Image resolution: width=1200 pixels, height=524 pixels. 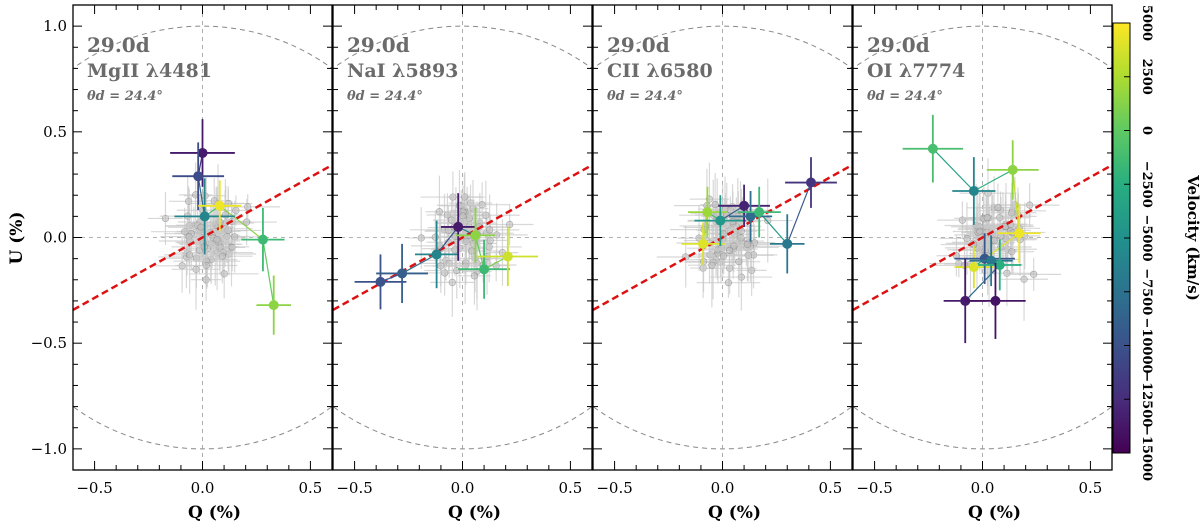 What do you see at coordinates (1146, 345) in the screenshot?
I see `colorbar-tick-label: −10000` at bounding box center [1146, 345].